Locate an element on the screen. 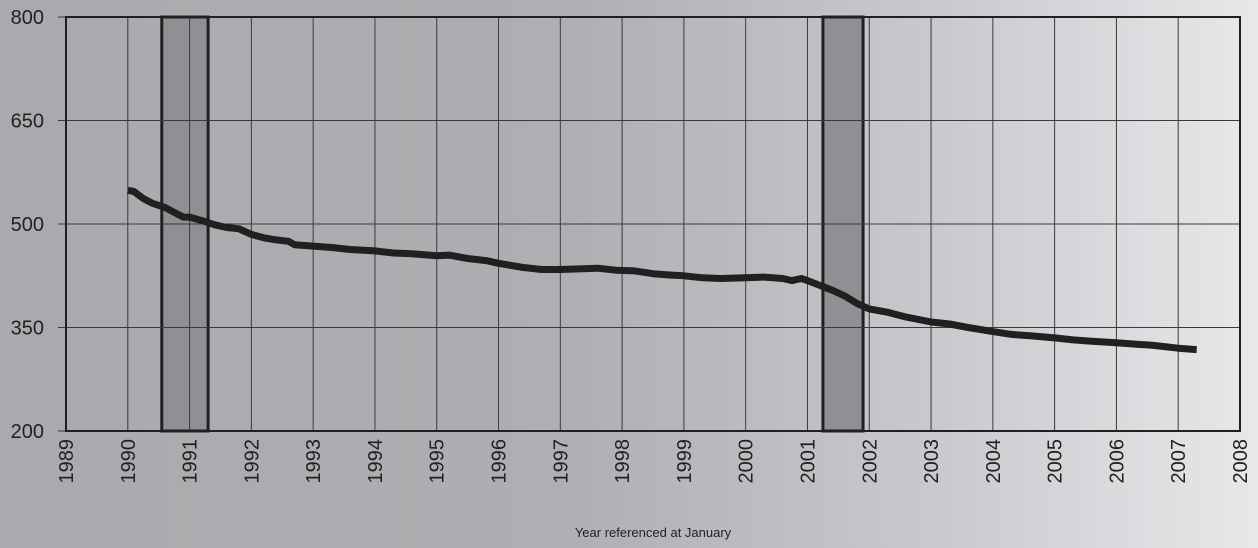 This screenshot has width=1258, height=548. x-tick-label-2001: 2001 is located at coordinates (808, 461).